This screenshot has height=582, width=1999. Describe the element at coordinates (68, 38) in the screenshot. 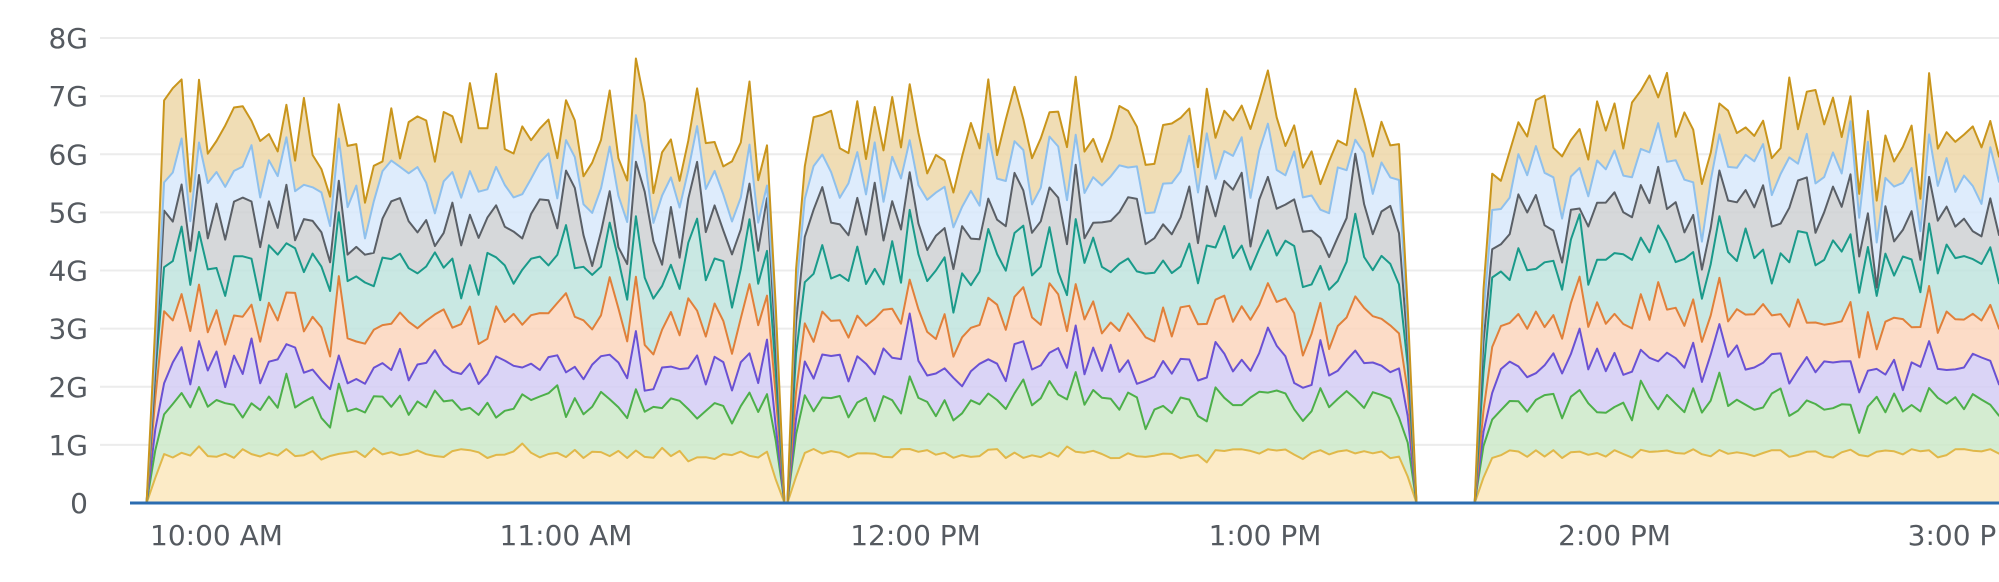

I see `y-tick-label: 8G` at that location.